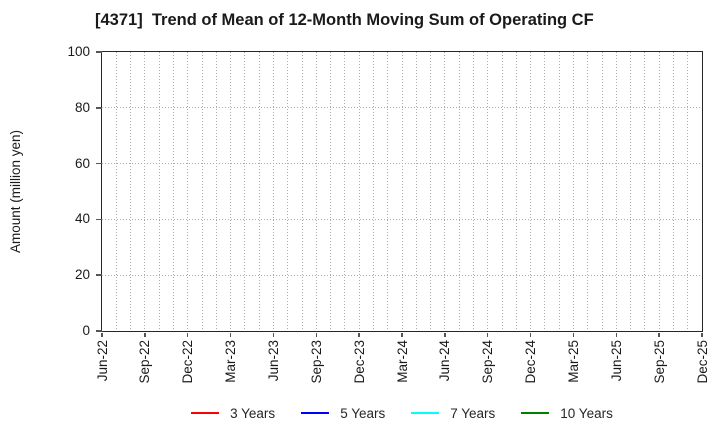 This screenshot has height=440, width=720. What do you see at coordinates (78, 51) in the screenshot?
I see `y-tick-label: 100` at bounding box center [78, 51].